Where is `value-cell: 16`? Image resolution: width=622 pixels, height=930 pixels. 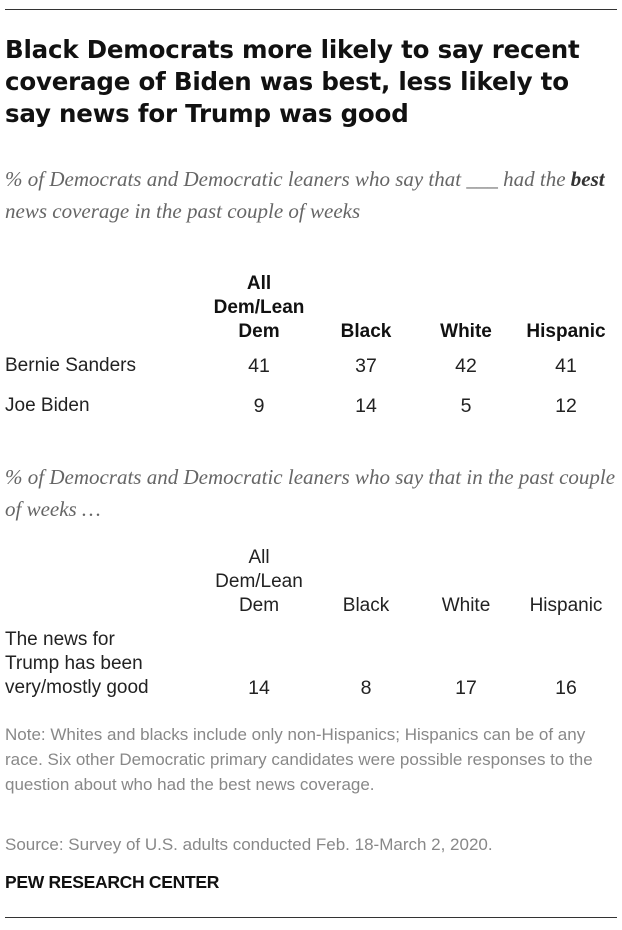
value-cell: 16 is located at coordinates (566, 688).